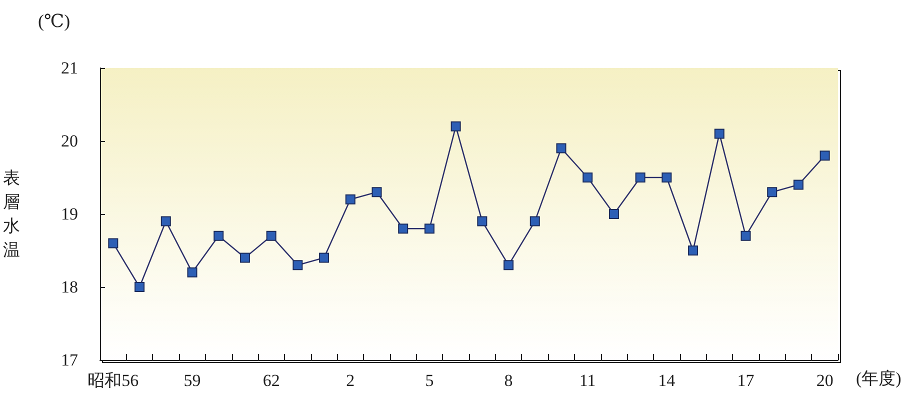 The image size is (918, 400). What do you see at coordinates (69, 214) in the screenshot?
I see `y-tick-label: 19` at bounding box center [69, 214].